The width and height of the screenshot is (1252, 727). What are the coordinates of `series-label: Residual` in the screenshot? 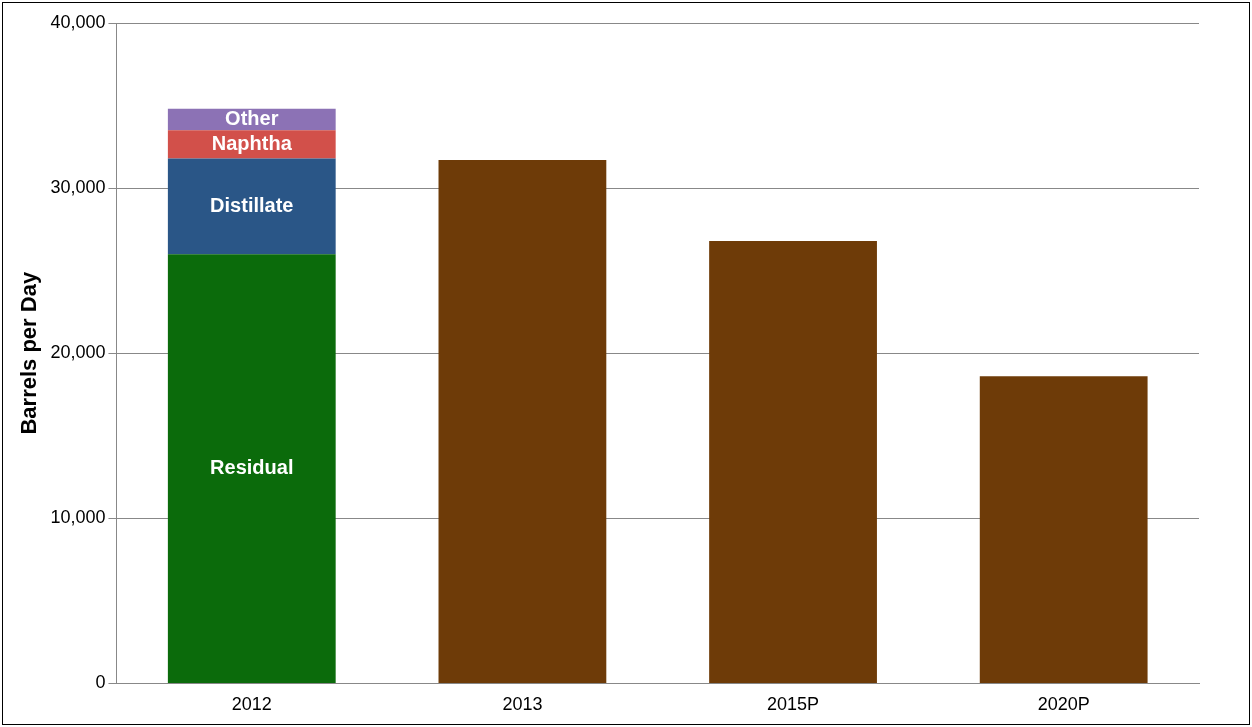 It's located at (252, 467).